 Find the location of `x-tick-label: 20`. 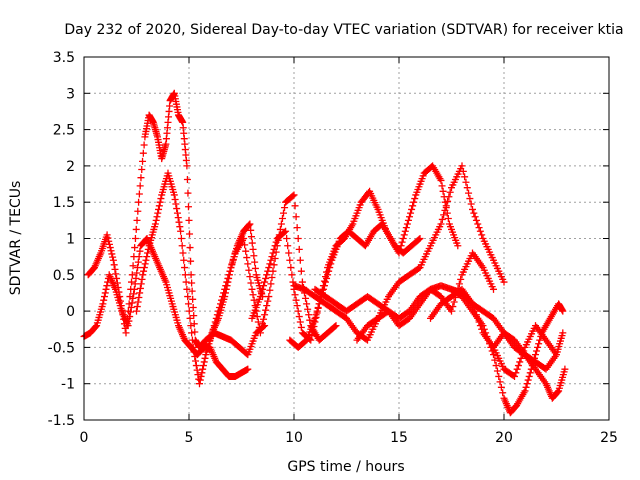

x-tick-label: 20 is located at coordinates (504, 438).